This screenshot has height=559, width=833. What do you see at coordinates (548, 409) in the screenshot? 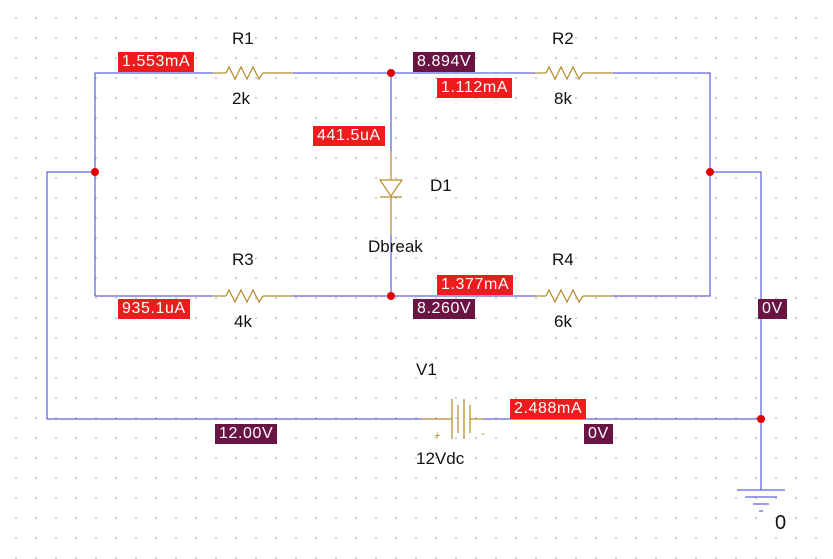
I see `current-v1-marker: 2.488mA` at bounding box center [548, 409].